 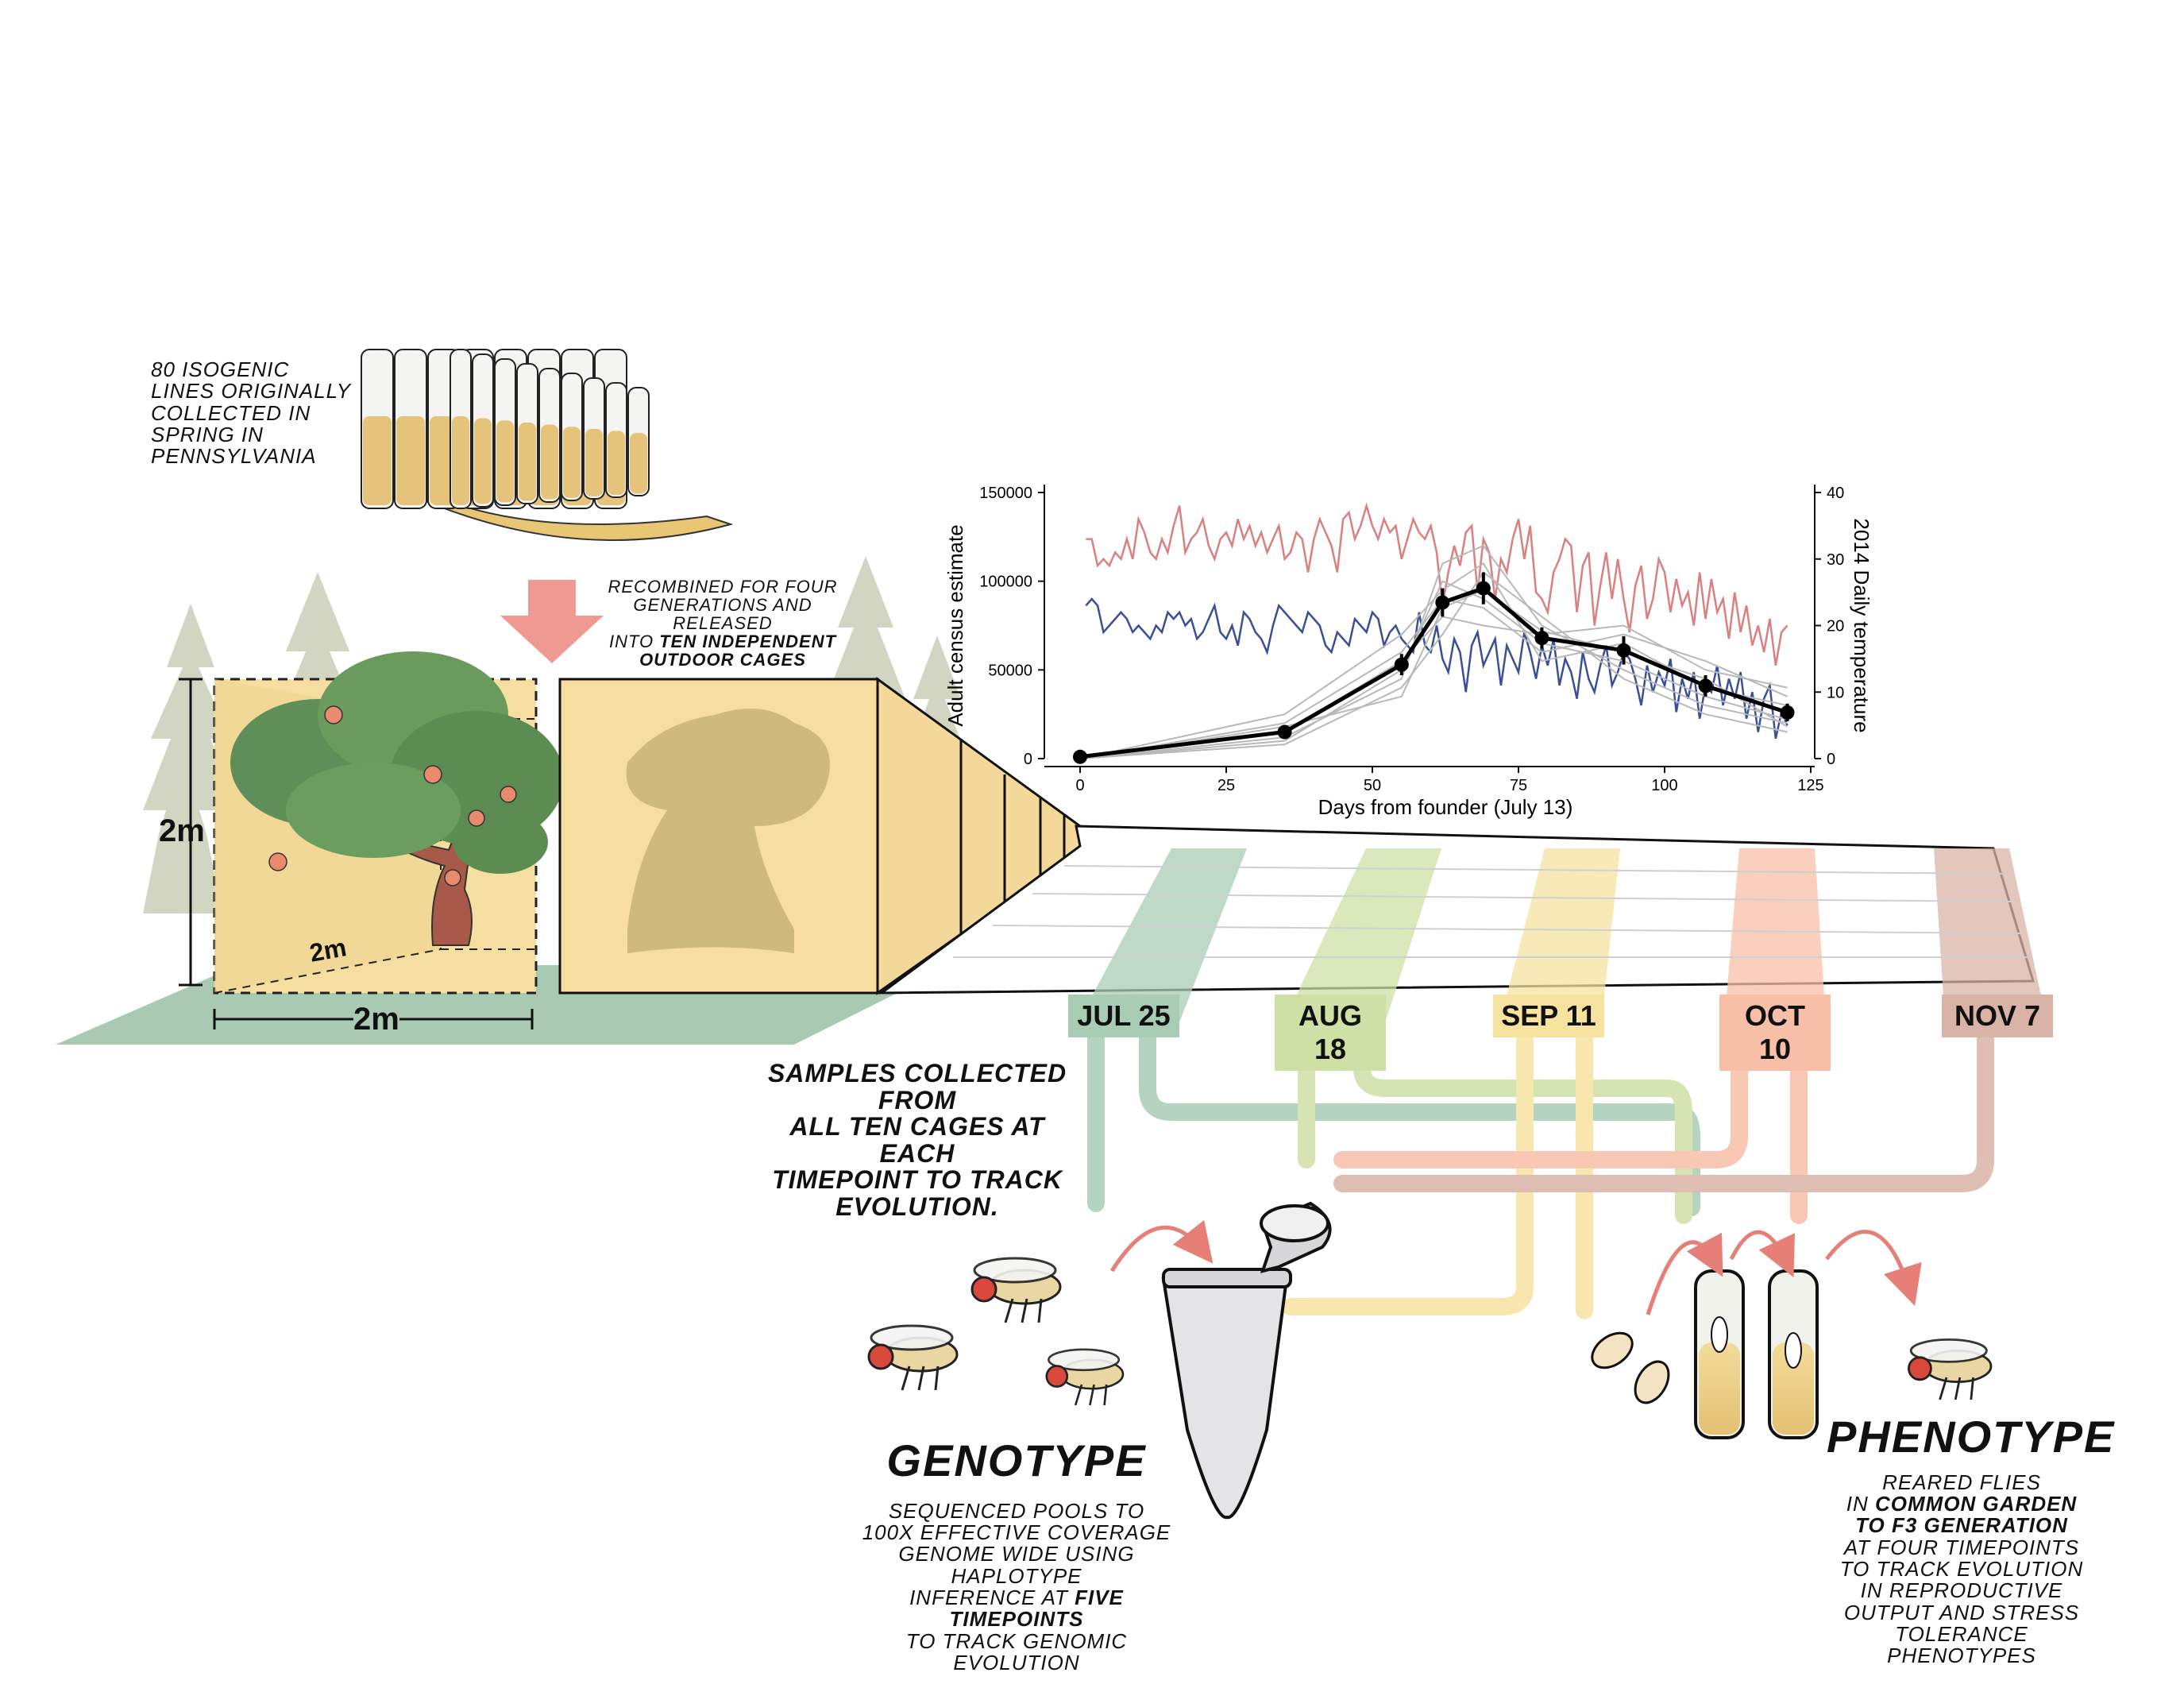 I want to click on genotype-line: inference at five timepoints, so click(x=1017, y=1609).